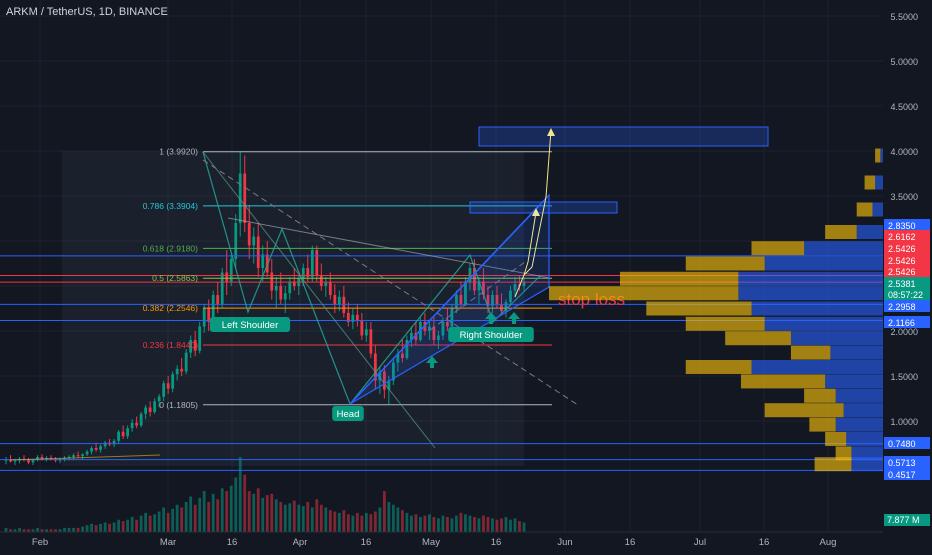 Image resolution: width=932 pixels, height=555 pixels. What do you see at coordinates (40, 542) in the screenshot?
I see `time-tick-label: Feb` at bounding box center [40, 542].